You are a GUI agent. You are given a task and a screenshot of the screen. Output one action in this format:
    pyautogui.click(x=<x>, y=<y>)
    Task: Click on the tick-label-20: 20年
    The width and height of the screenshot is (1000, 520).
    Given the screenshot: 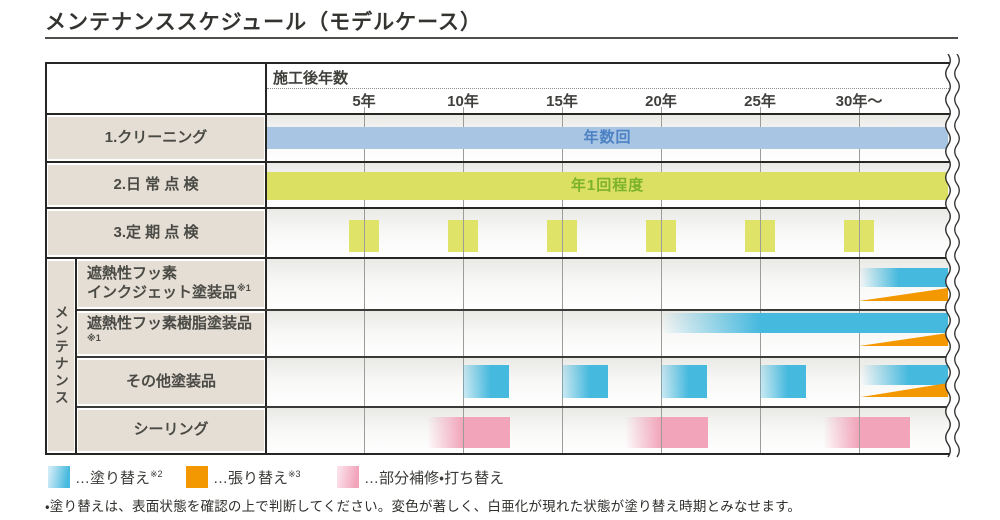 What is the action you would take?
    pyautogui.click(x=661, y=101)
    